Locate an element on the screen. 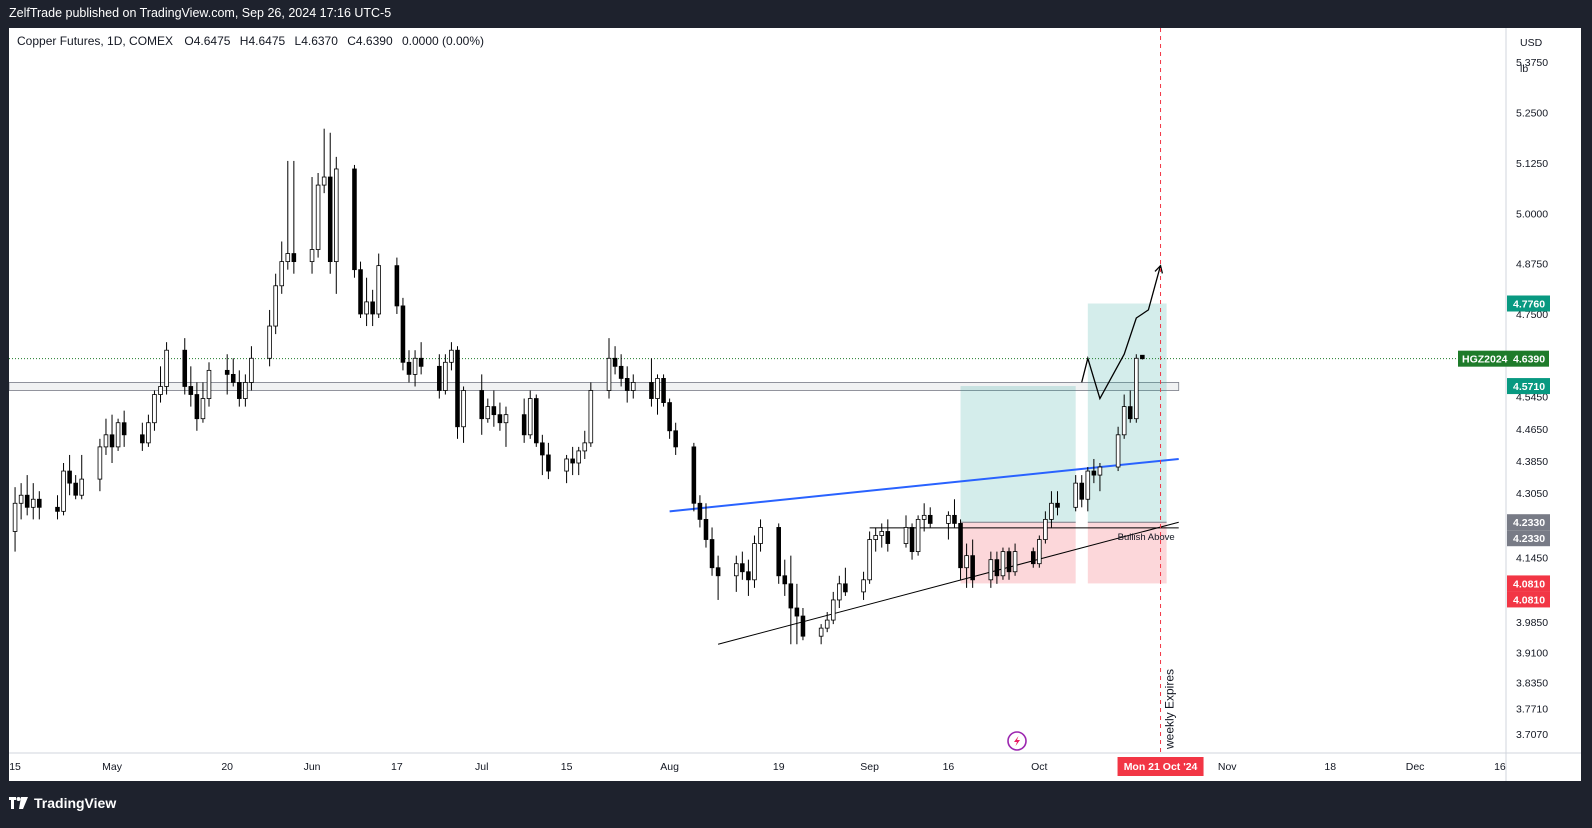 The height and width of the screenshot is (828, 1592). date-tick: 17 is located at coordinates (397, 767).